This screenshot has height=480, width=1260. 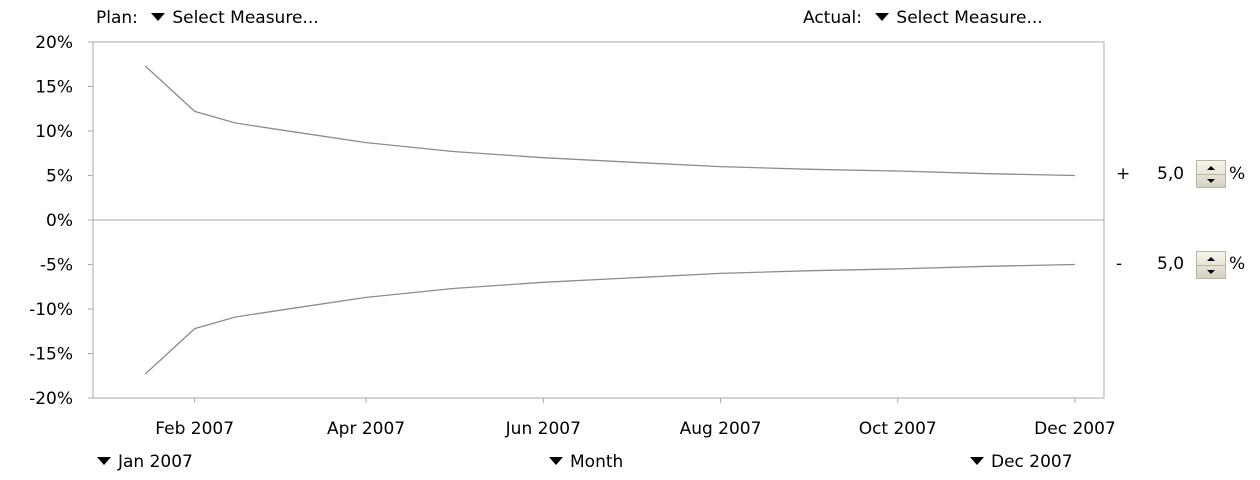 What do you see at coordinates (721, 429) in the screenshot?
I see `x-tick-label: Aug 2007` at bounding box center [721, 429].